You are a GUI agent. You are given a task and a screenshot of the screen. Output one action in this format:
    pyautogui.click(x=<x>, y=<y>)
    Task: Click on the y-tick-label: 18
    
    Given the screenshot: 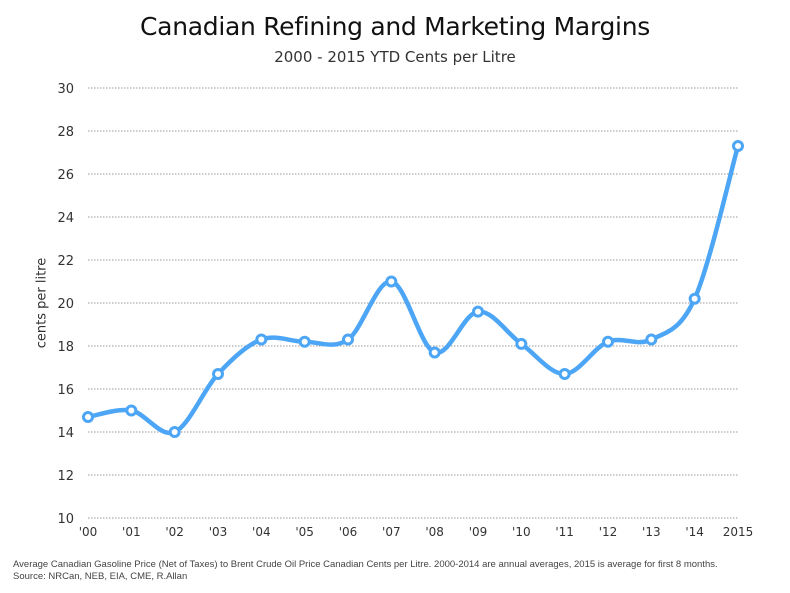 What is the action you would take?
    pyautogui.click(x=65, y=347)
    